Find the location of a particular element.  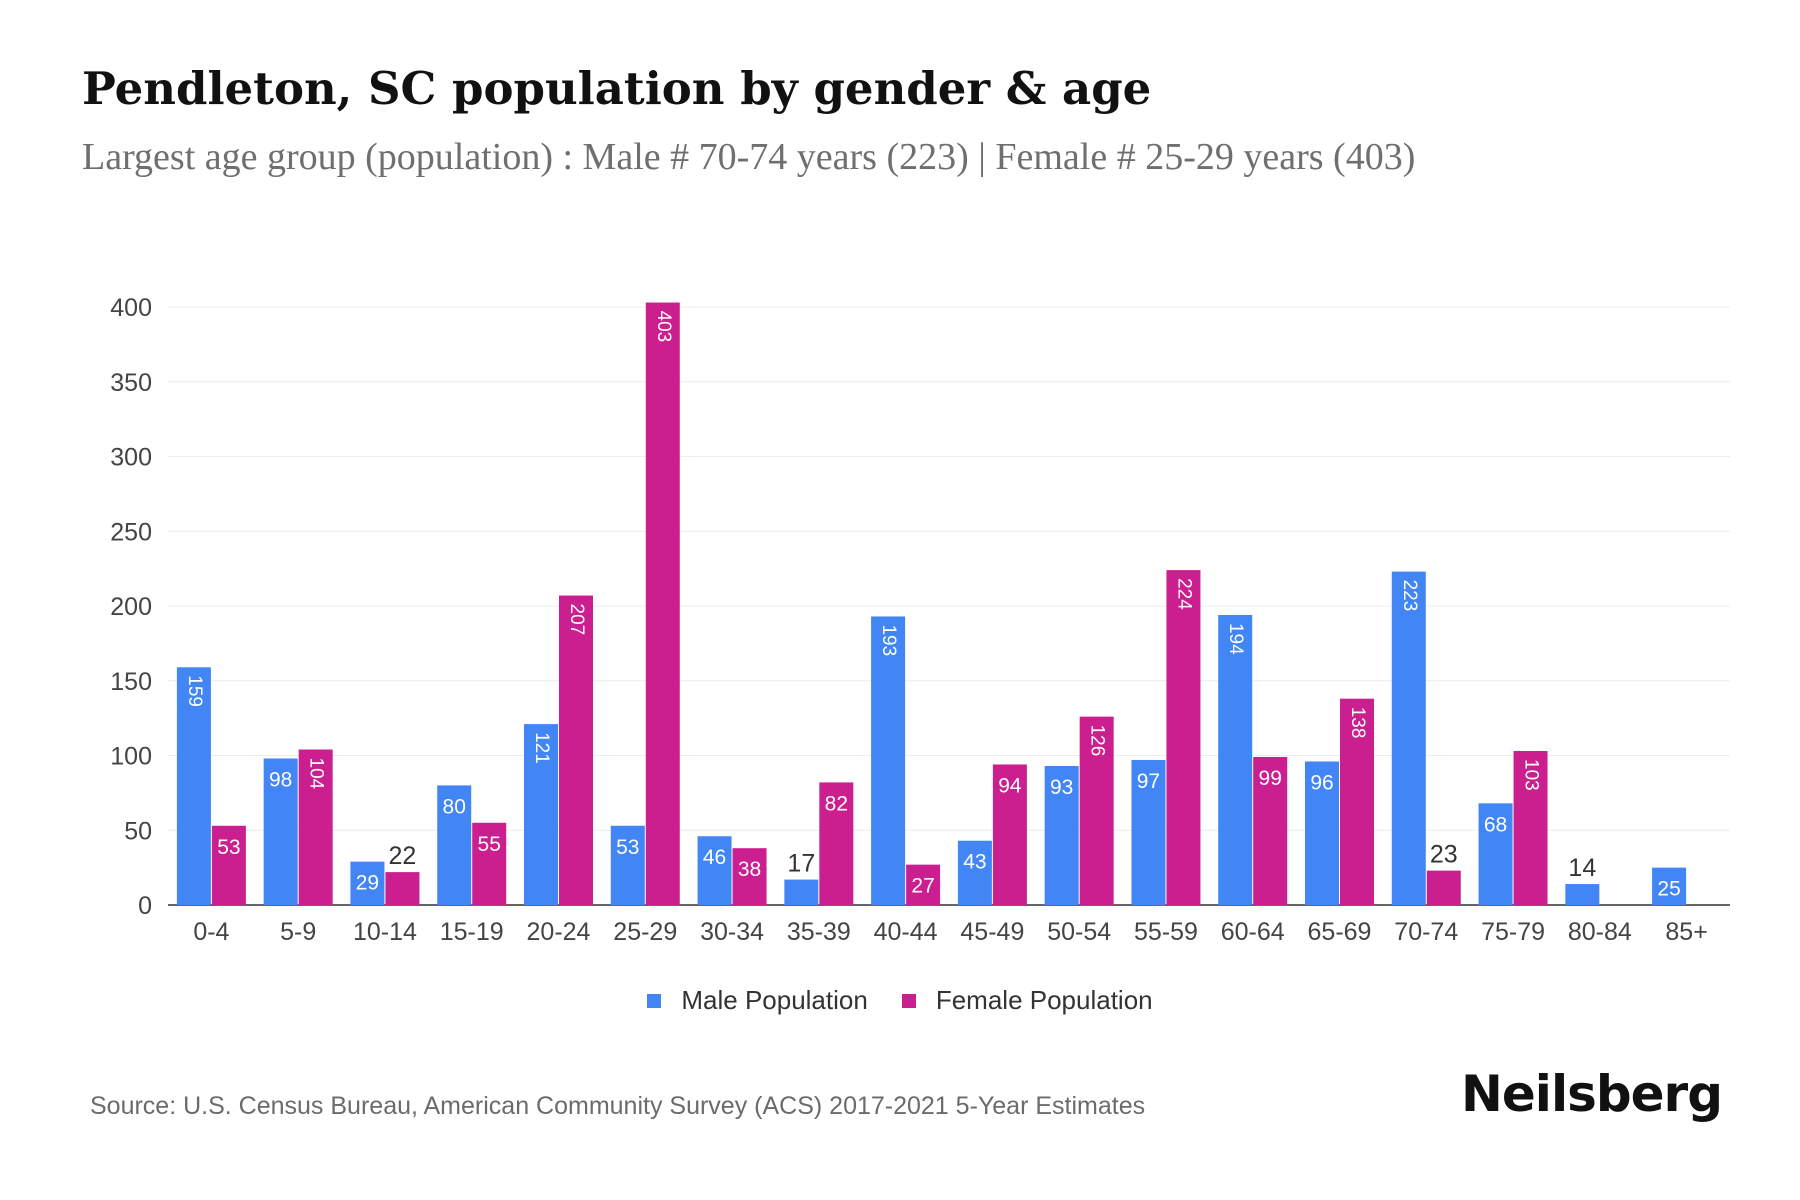

legend-swatch-male is located at coordinates (654, 1000).